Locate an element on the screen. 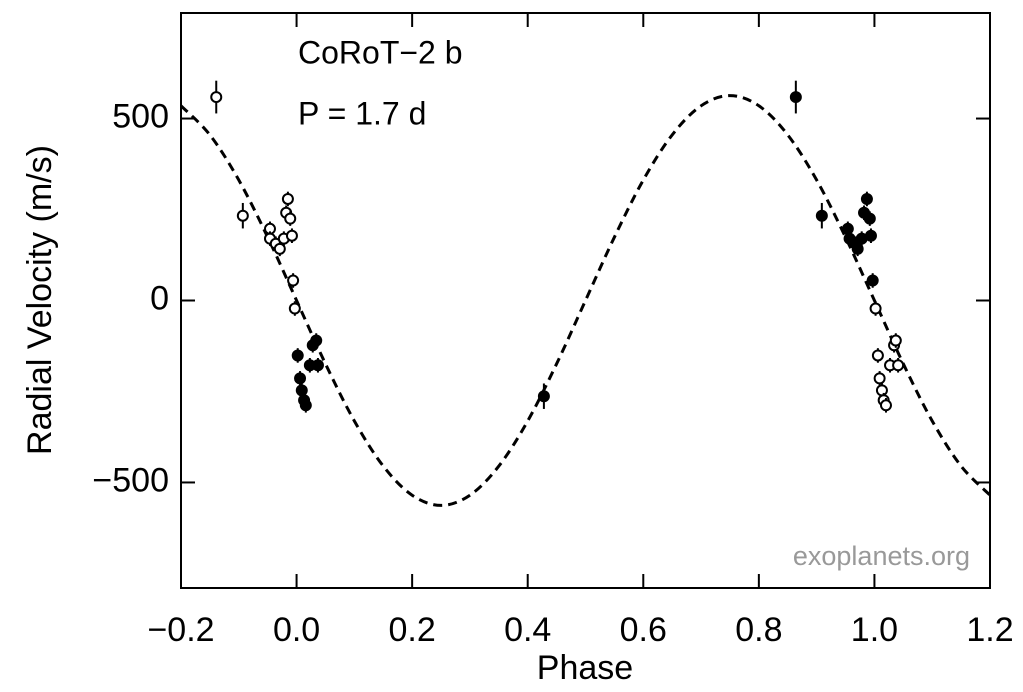 This screenshot has width=1023, height=692. x-tick-label: 1.0 is located at coordinates (874, 630).